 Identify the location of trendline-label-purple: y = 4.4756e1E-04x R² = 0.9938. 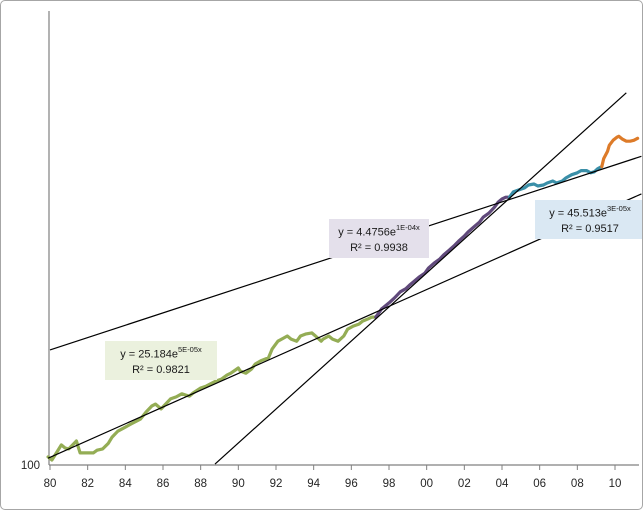
(379, 238).